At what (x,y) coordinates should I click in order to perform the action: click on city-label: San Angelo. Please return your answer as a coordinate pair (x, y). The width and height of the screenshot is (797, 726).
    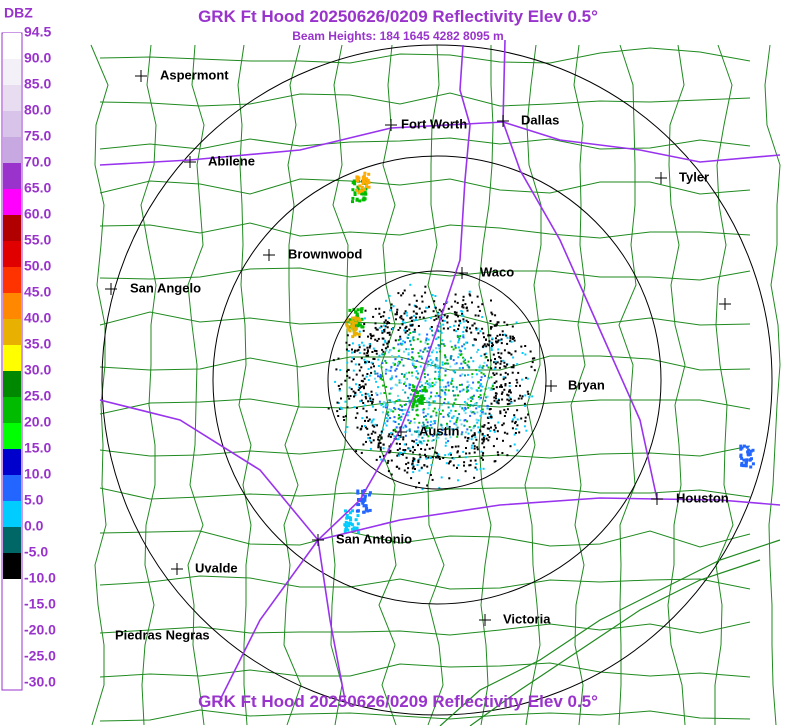
    Looking at the image, I should click on (165, 287).